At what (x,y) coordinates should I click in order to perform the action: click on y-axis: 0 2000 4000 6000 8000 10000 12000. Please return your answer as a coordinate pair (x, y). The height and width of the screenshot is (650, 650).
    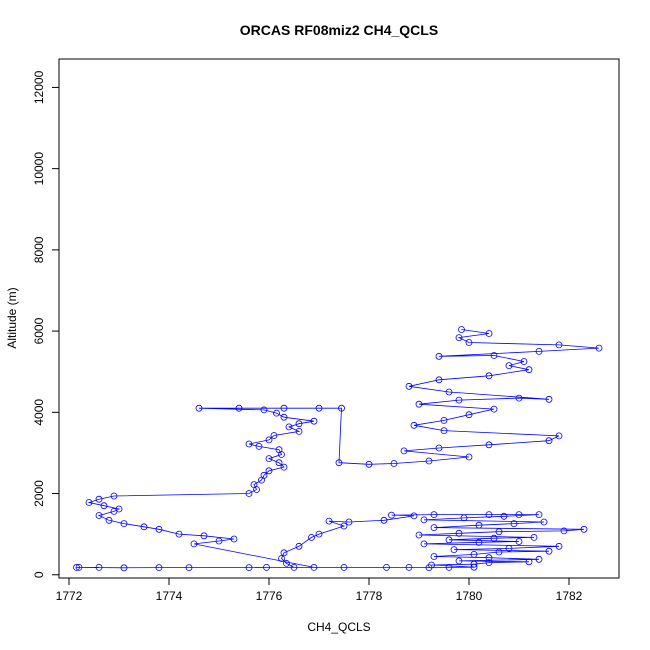
    Looking at the image, I should click on (46, 324).